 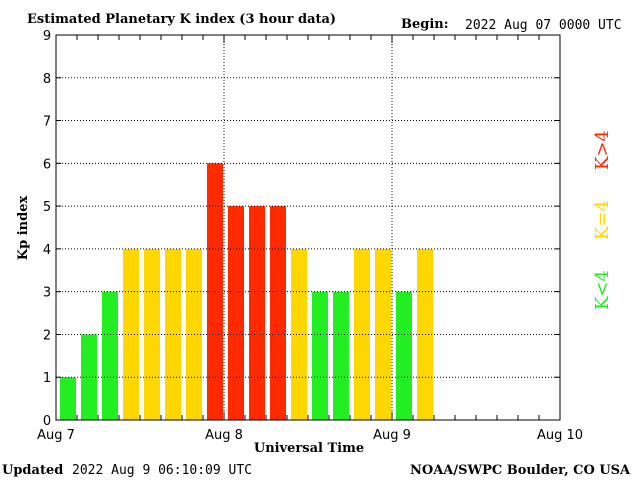 I want to click on y-tick-label: 4, so click(x=47, y=250).